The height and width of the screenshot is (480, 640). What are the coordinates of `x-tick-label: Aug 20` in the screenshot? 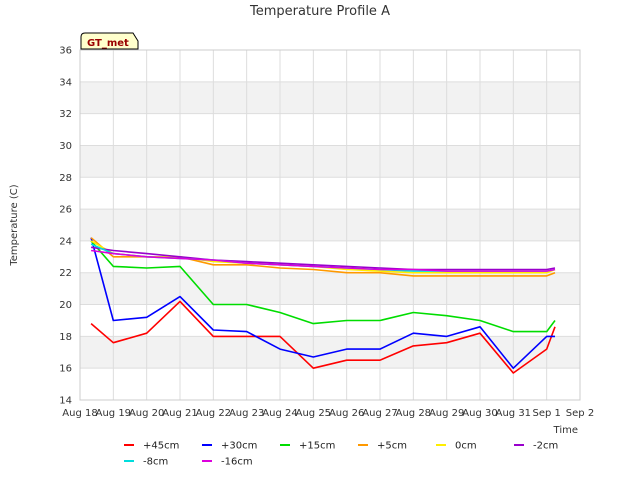 It's located at (146, 413).